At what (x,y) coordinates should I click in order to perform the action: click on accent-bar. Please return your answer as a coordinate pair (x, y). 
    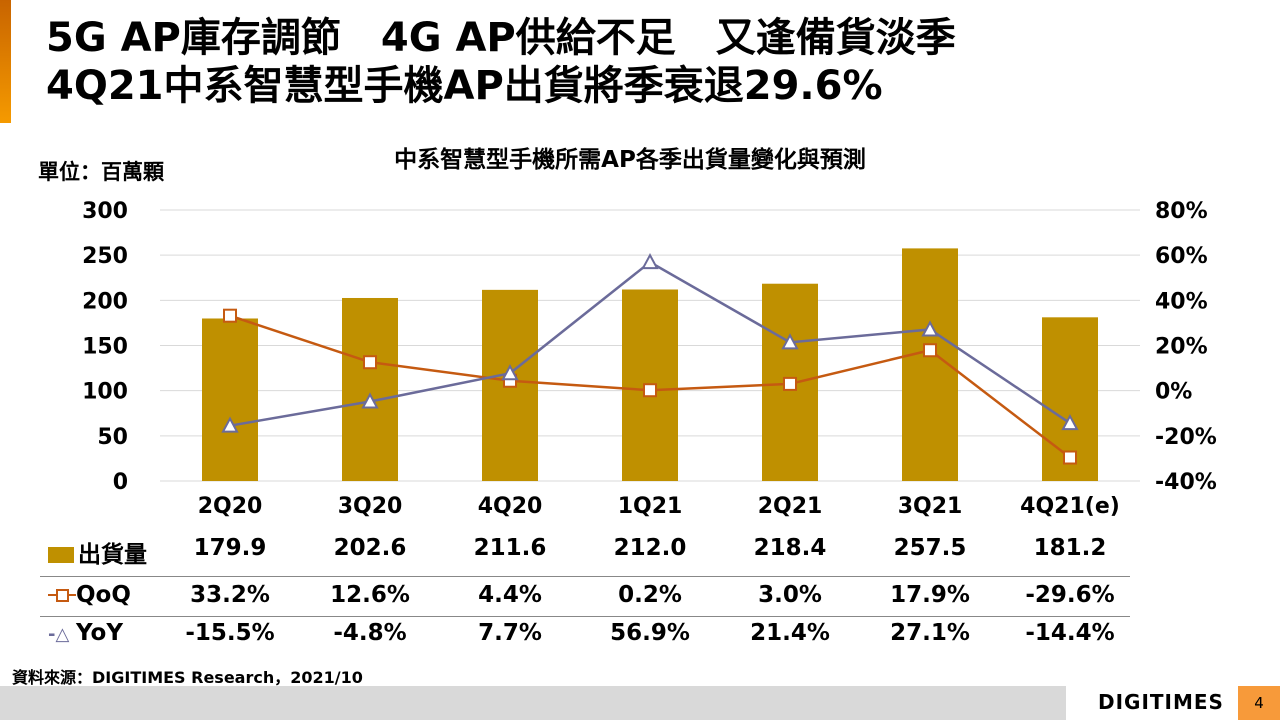
    Looking at the image, I should click on (5, 61).